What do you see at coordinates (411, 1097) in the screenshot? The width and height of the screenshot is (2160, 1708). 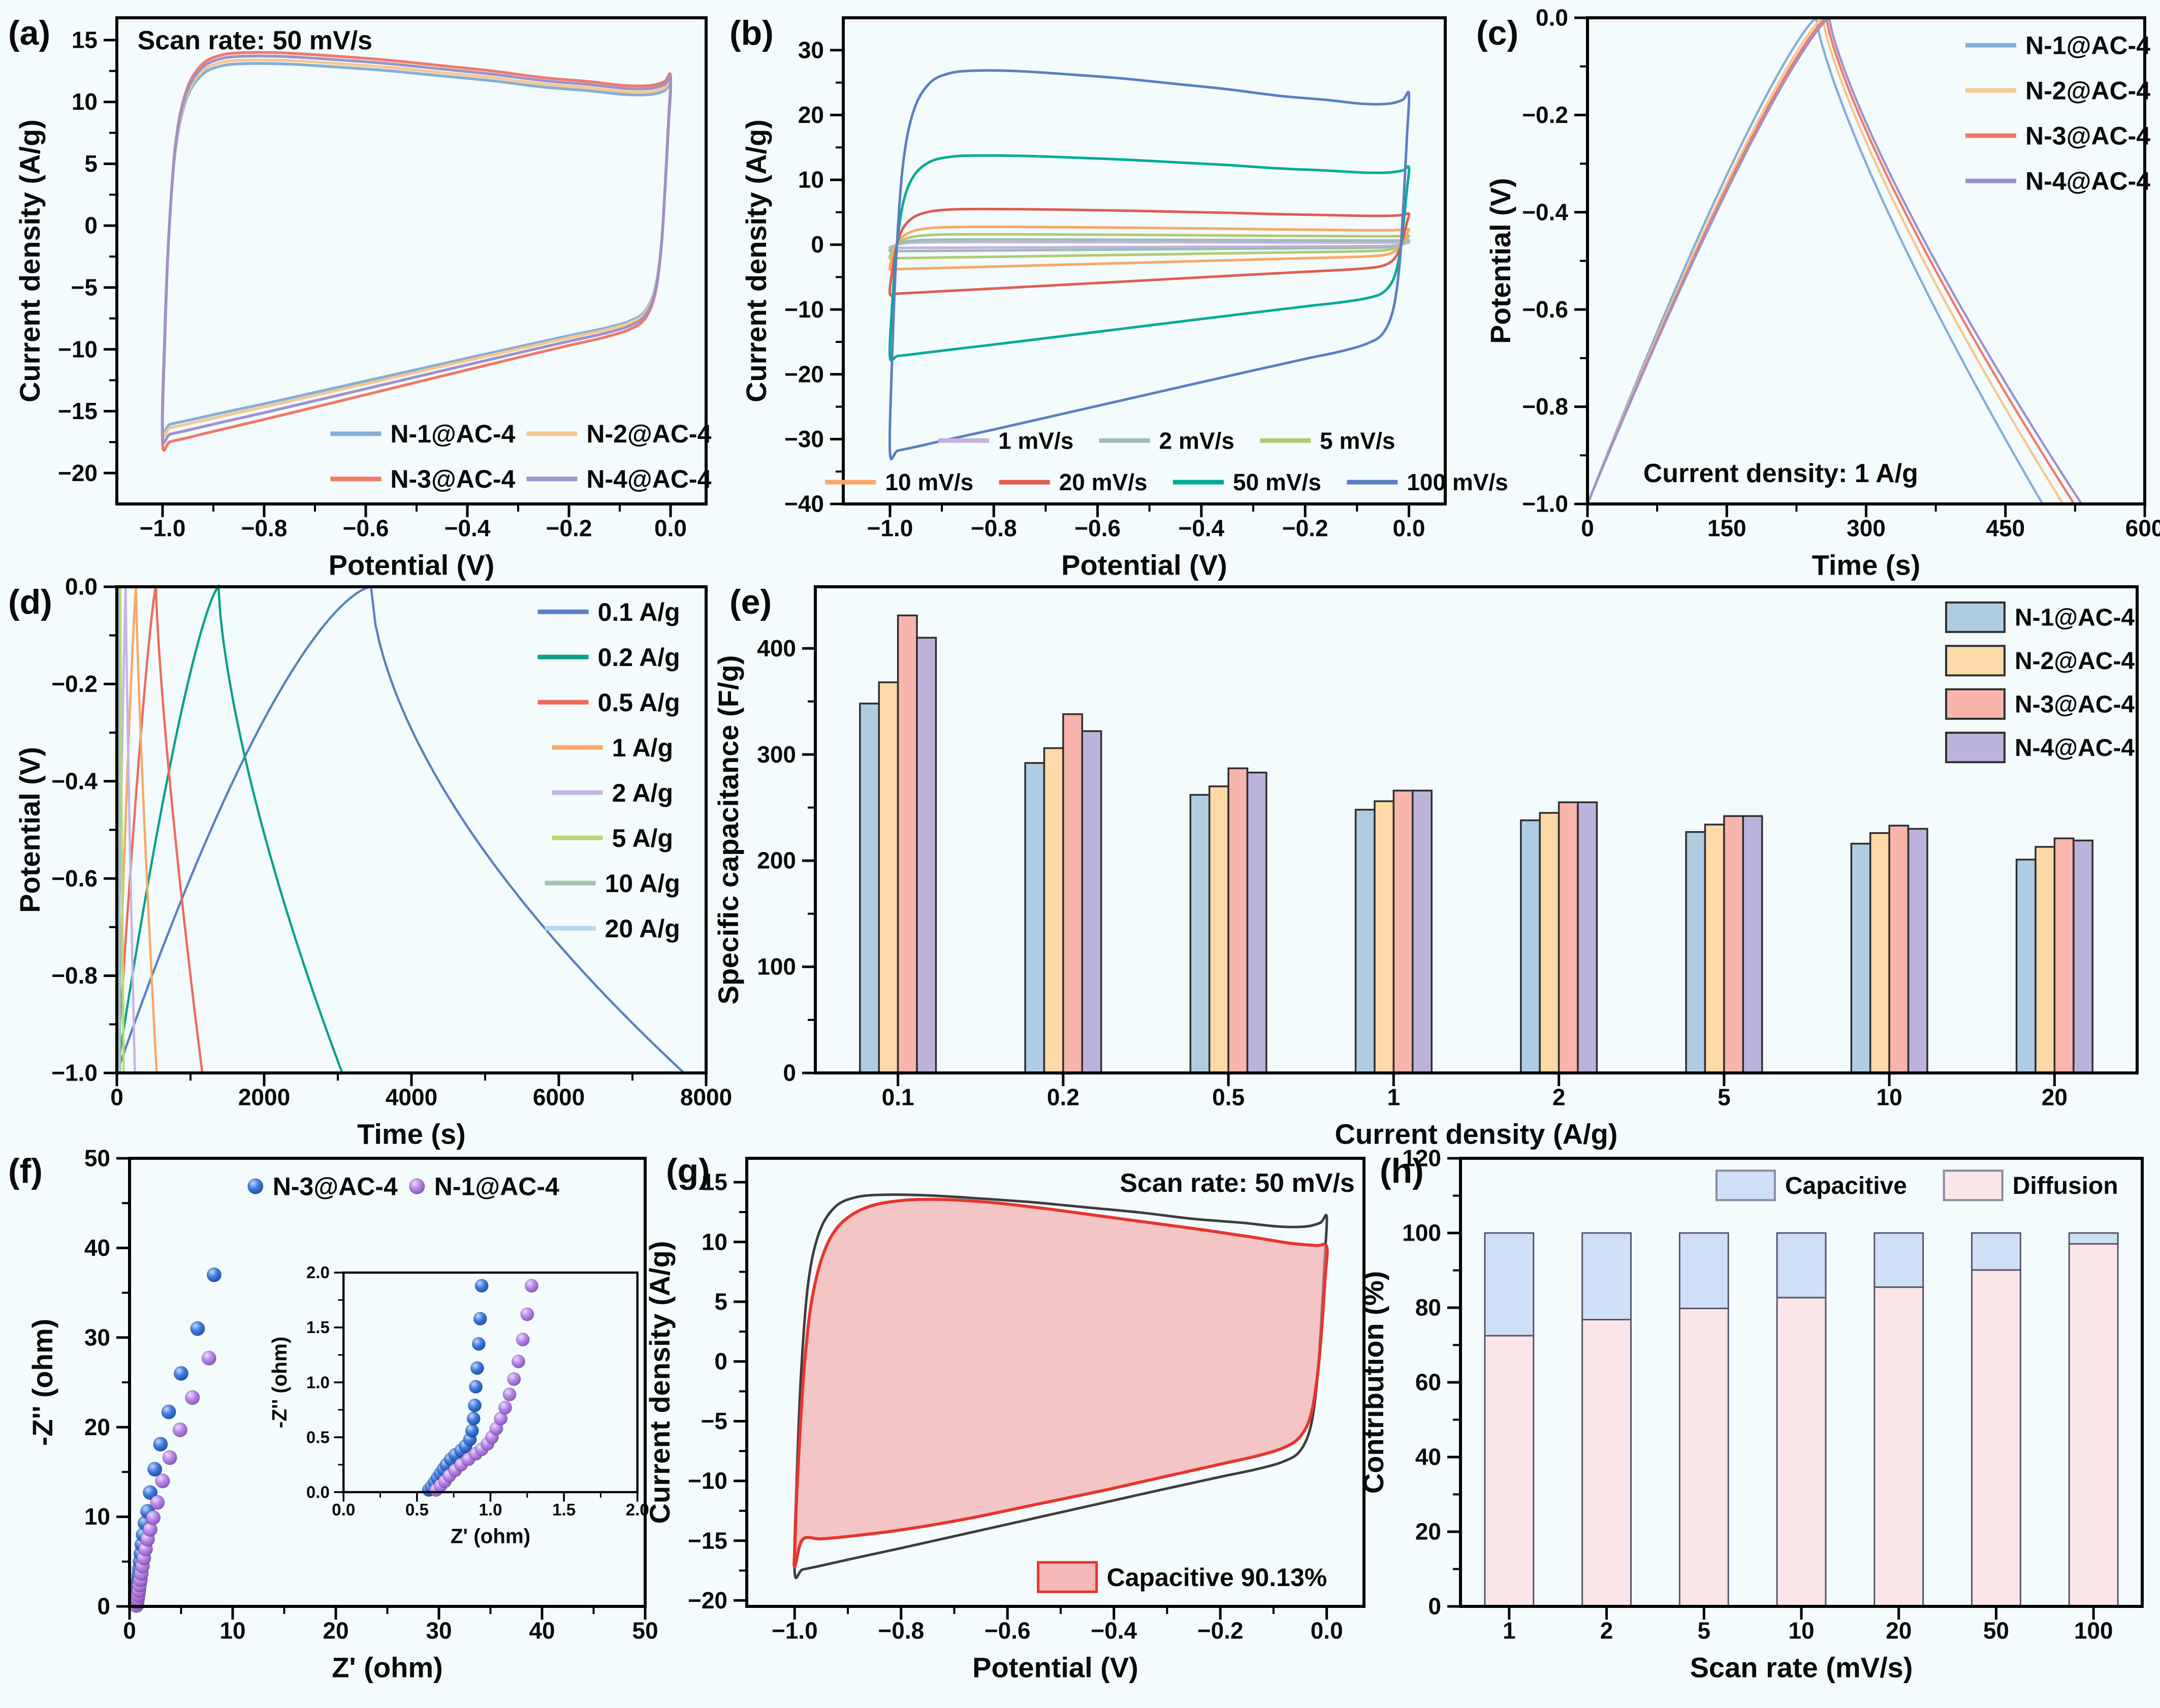 I see `x-tick-label: 4000` at bounding box center [411, 1097].